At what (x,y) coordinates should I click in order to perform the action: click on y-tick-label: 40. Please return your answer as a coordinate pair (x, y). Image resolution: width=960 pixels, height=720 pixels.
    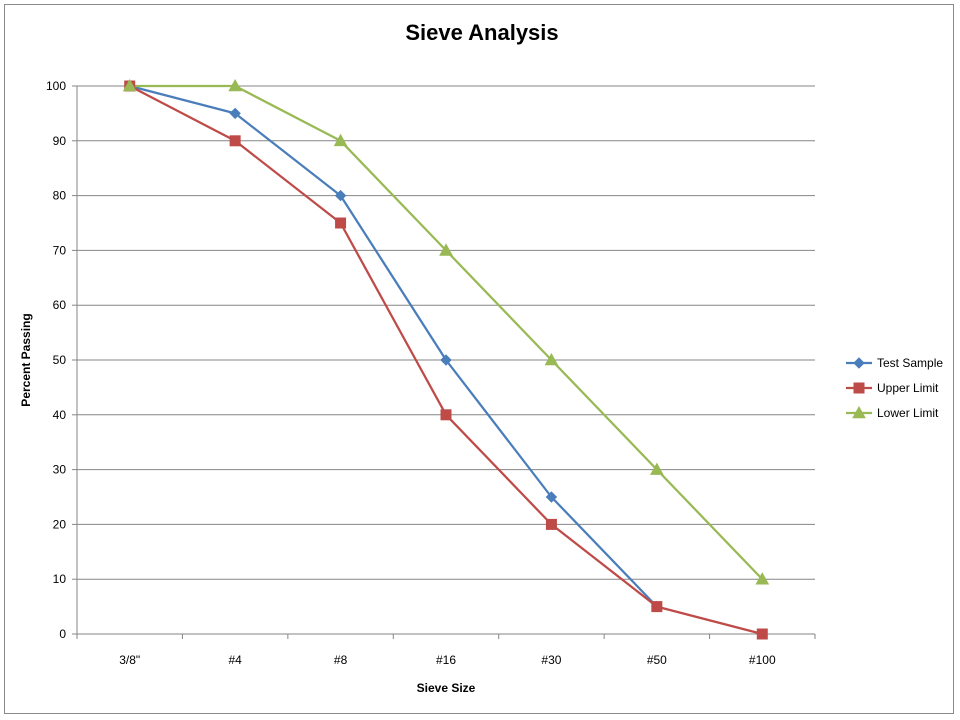
    Looking at the image, I should click on (60, 415).